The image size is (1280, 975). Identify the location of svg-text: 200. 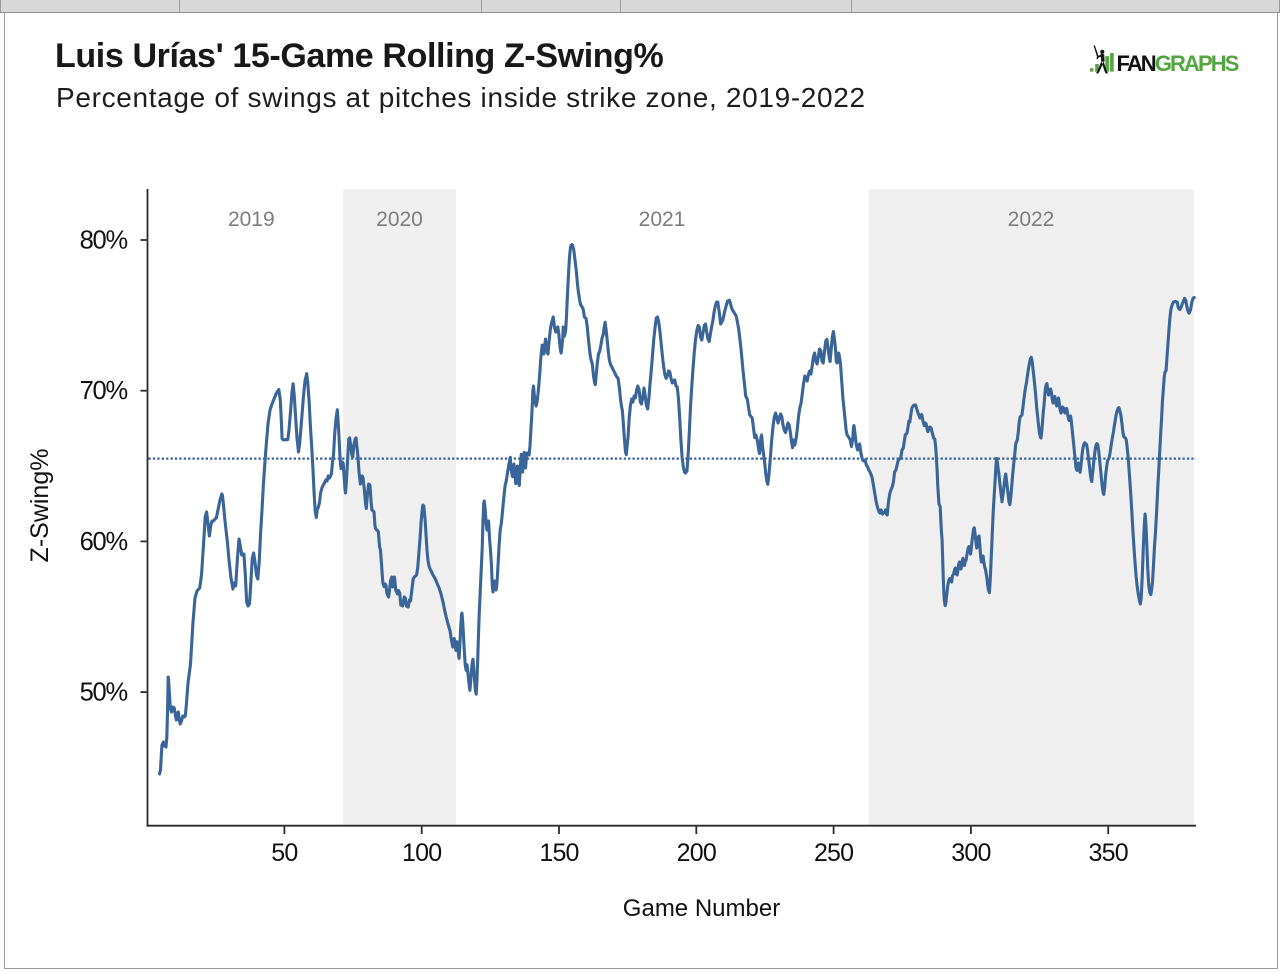
(696, 853).